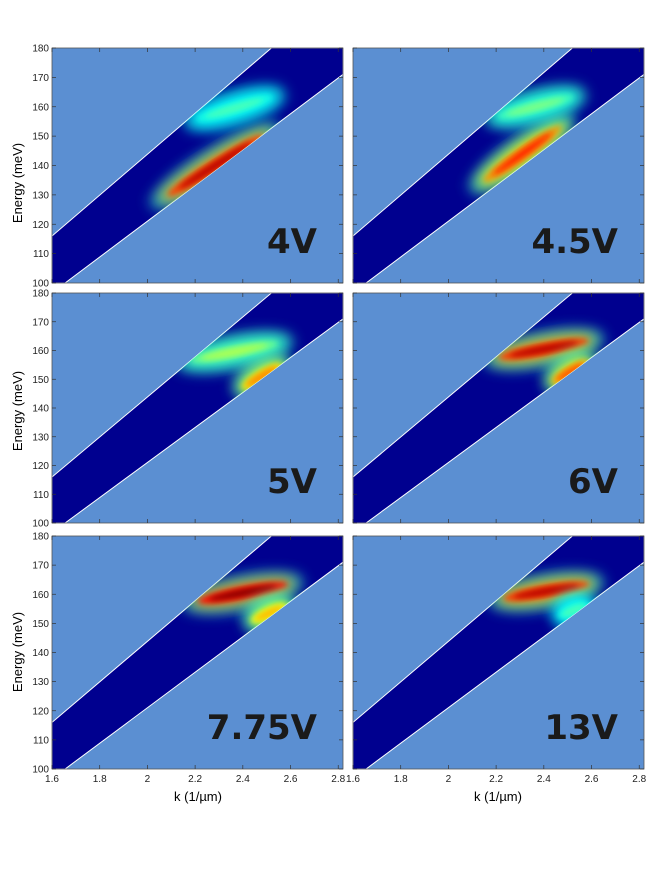  Describe the element at coordinates (292, 242) in the screenshot. I see `voltage-label: 4V` at that location.